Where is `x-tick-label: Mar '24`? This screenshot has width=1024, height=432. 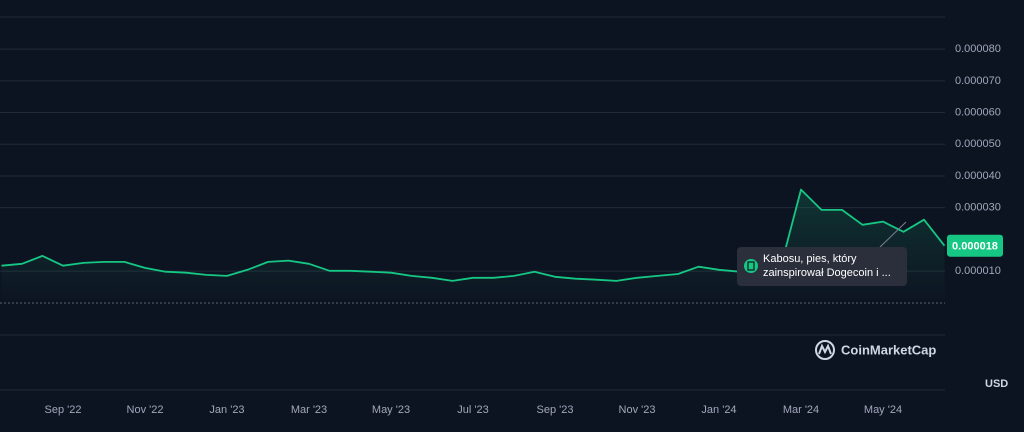
x-tick-label: Mar '24 is located at coordinates (801, 410).